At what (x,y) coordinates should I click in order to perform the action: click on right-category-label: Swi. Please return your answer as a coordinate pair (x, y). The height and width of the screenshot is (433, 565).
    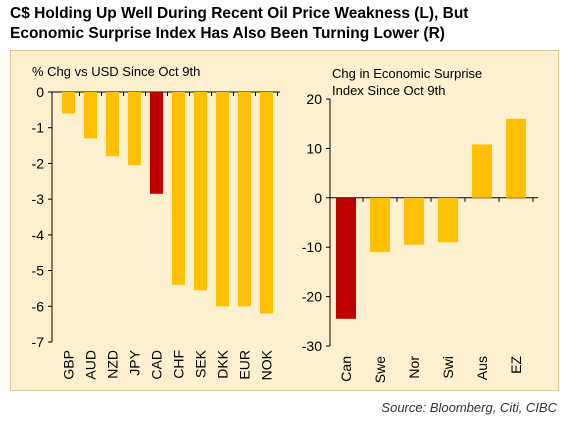
    Looking at the image, I should click on (448, 367).